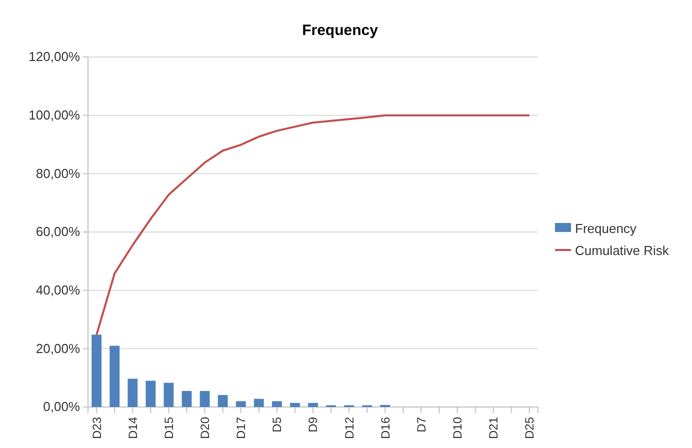 This screenshot has height=448, width=692. What do you see at coordinates (58, 232) in the screenshot?
I see `y-tick-label: 60,00%` at bounding box center [58, 232].